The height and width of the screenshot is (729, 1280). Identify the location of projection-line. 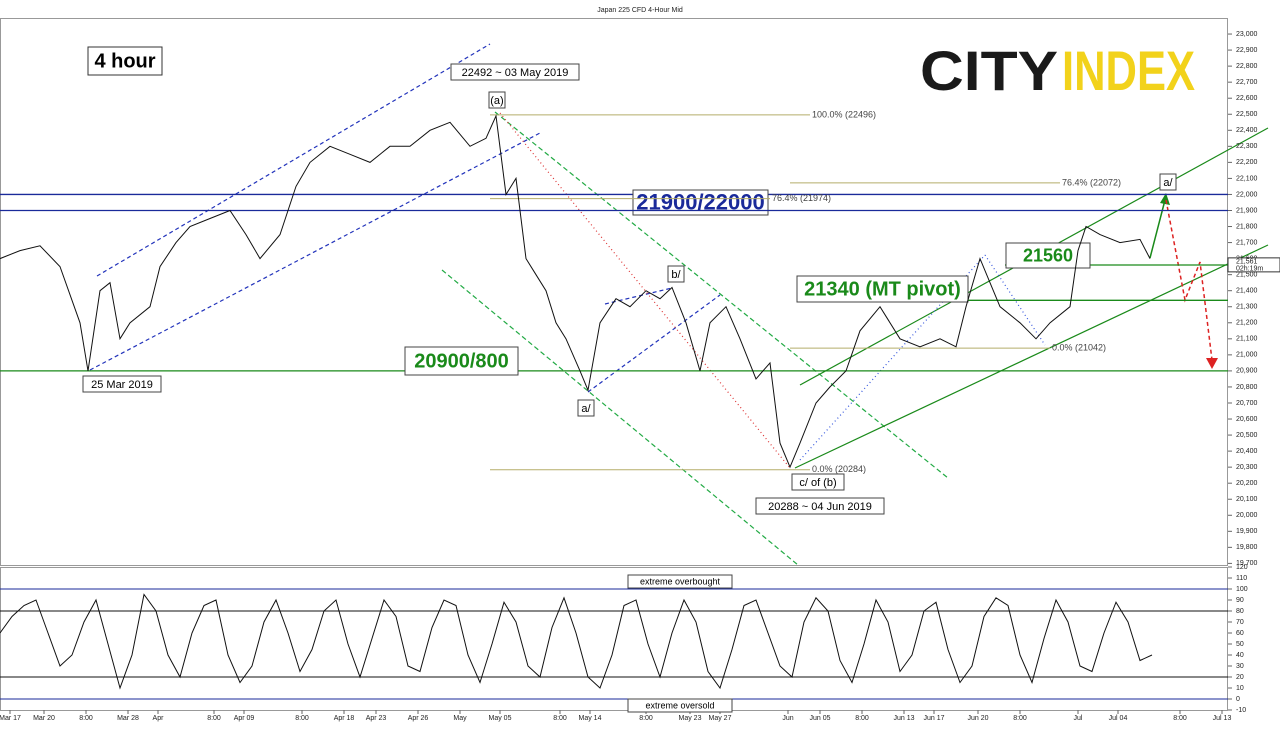
(645, 290).